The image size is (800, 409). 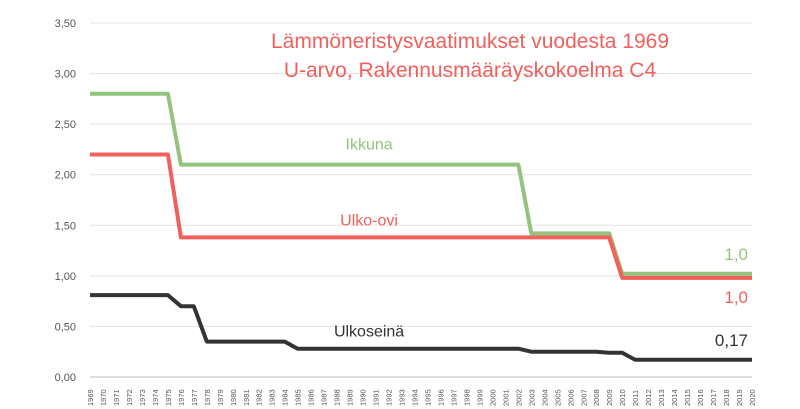 I want to click on series-label: Ulko-ovi, so click(x=369, y=220).